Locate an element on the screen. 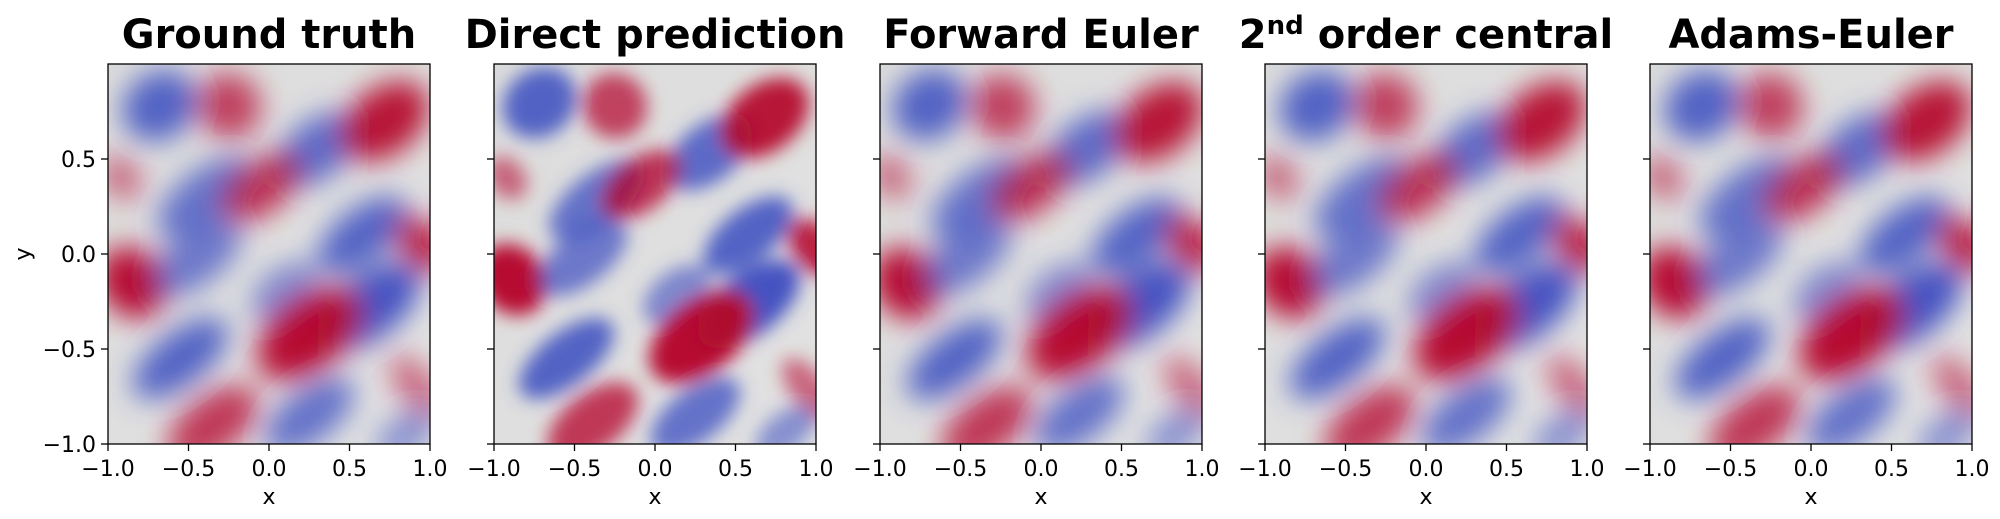 The image size is (2000, 519). panel-title: Adams-Euler is located at coordinates (1810, 35).